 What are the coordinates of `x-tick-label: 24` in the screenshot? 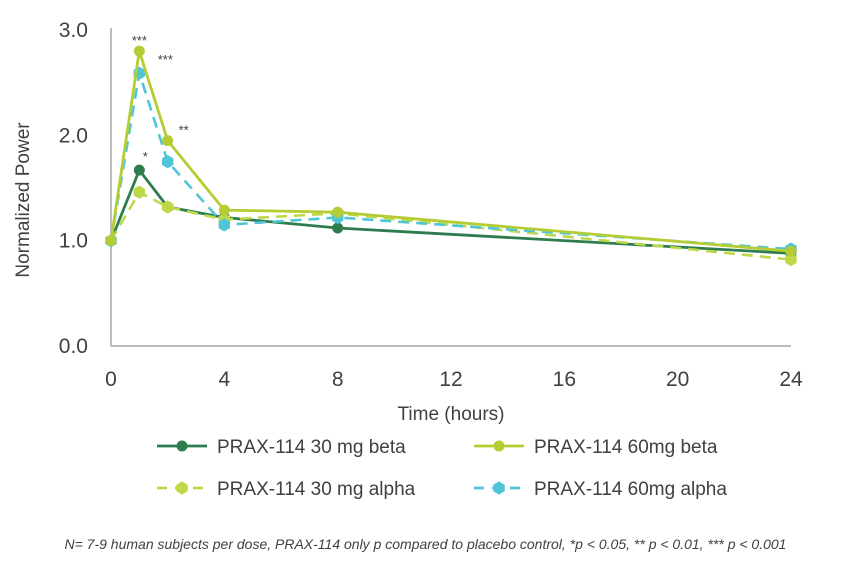 It's located at (791, 379).